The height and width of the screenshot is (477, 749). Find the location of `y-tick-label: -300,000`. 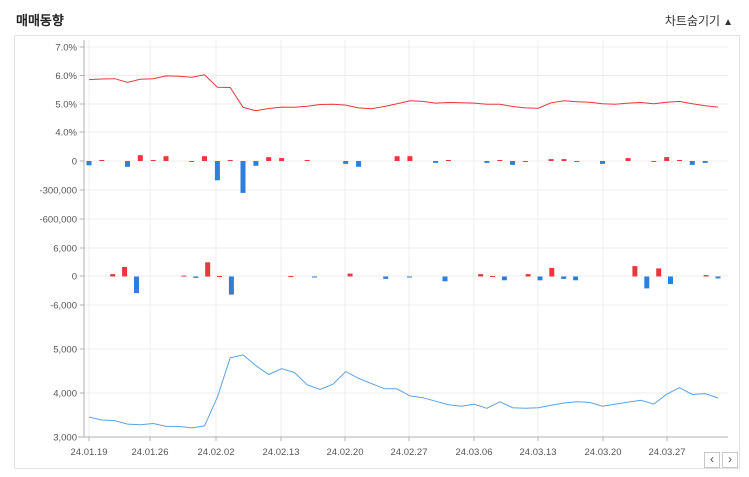

y-tick-label: -300,000 is located at coordinates (58, 191).